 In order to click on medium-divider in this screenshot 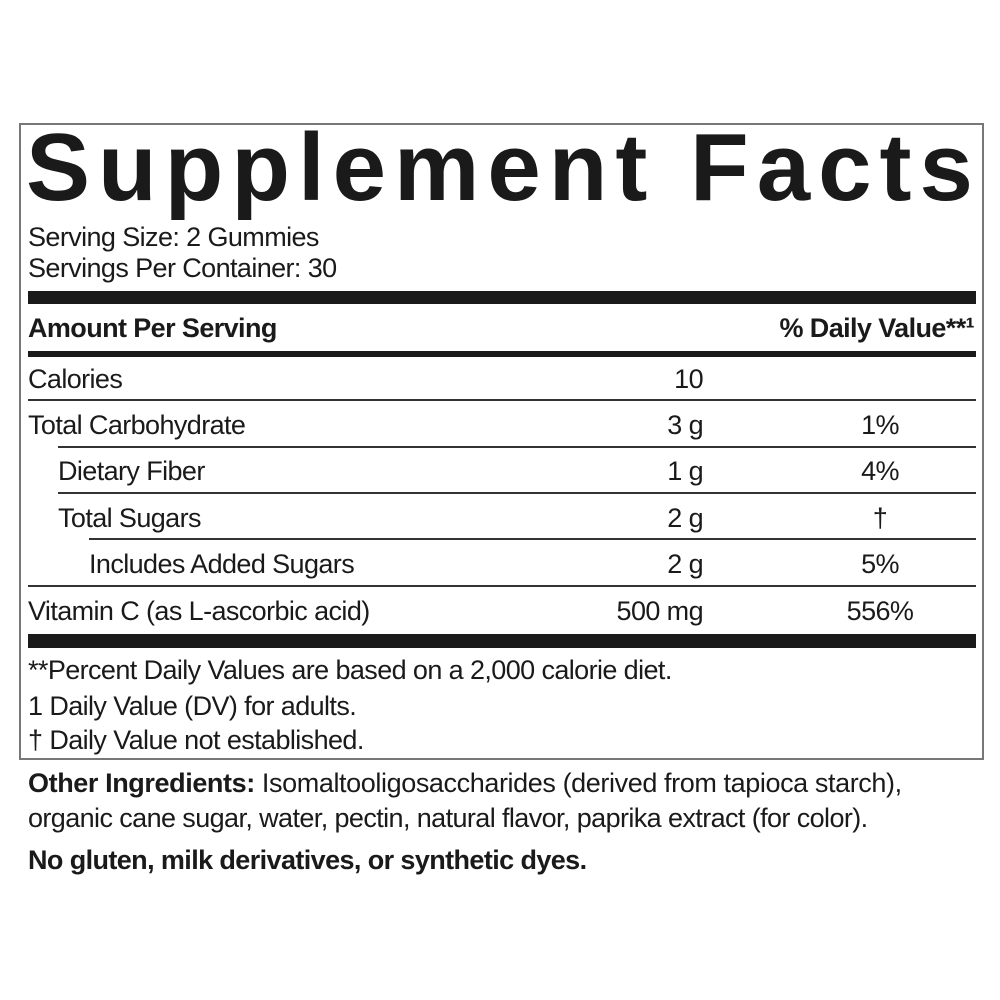, I will do `click(502, 354)`.